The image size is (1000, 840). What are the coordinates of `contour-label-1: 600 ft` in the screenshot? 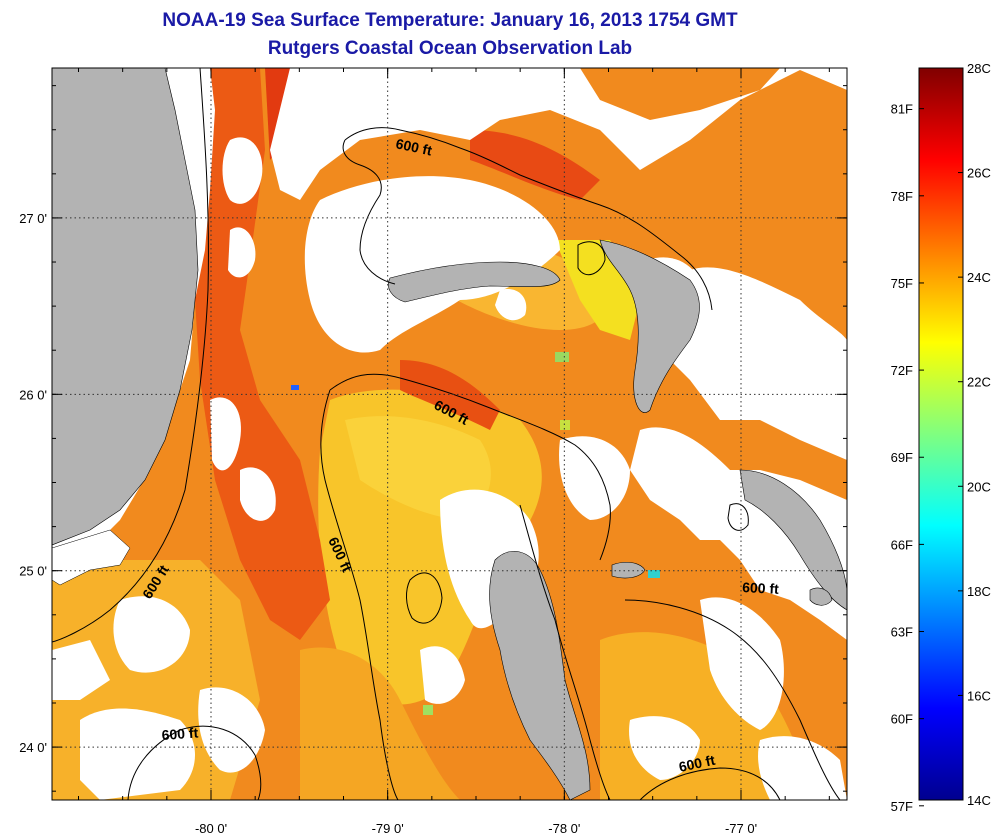 It's located at (413, 146).